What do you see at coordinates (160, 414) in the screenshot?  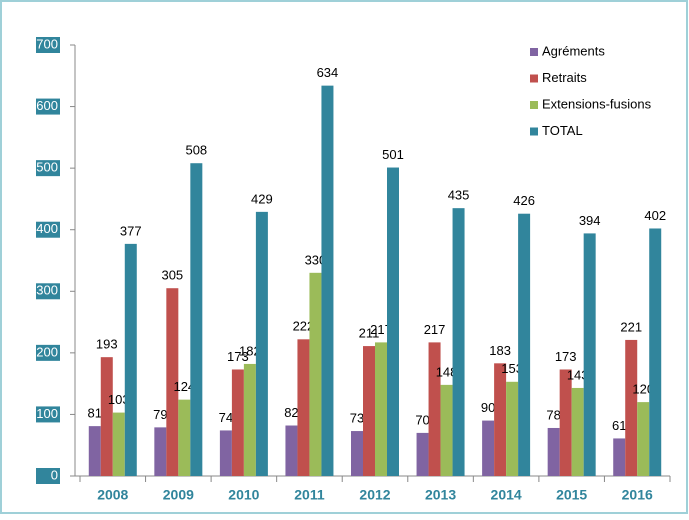 I see `value-label: 79` at bounding box center [160, 414].